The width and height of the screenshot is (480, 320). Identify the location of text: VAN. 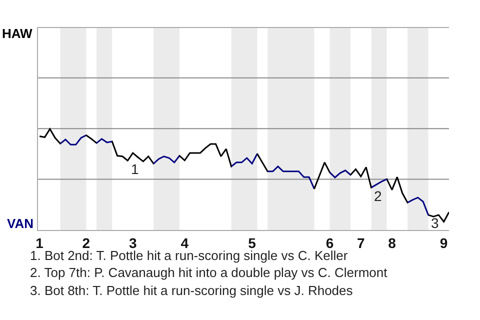
(20, 223).